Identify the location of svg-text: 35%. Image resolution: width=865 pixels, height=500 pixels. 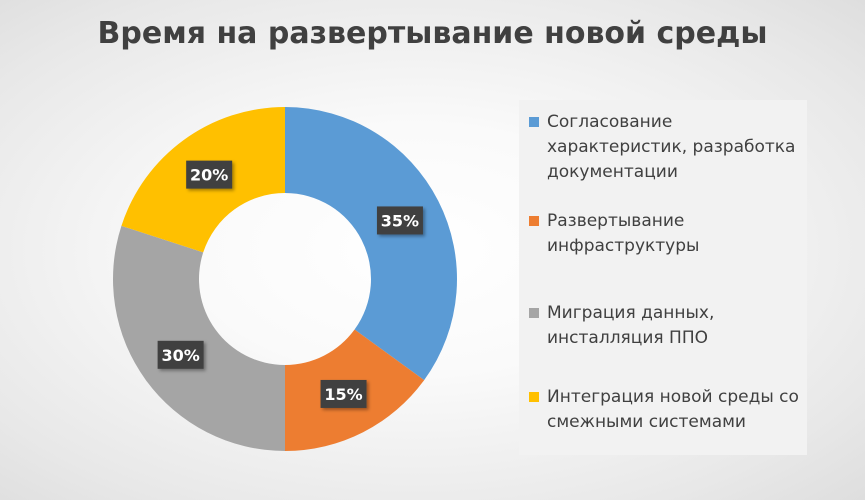
(400, 220).